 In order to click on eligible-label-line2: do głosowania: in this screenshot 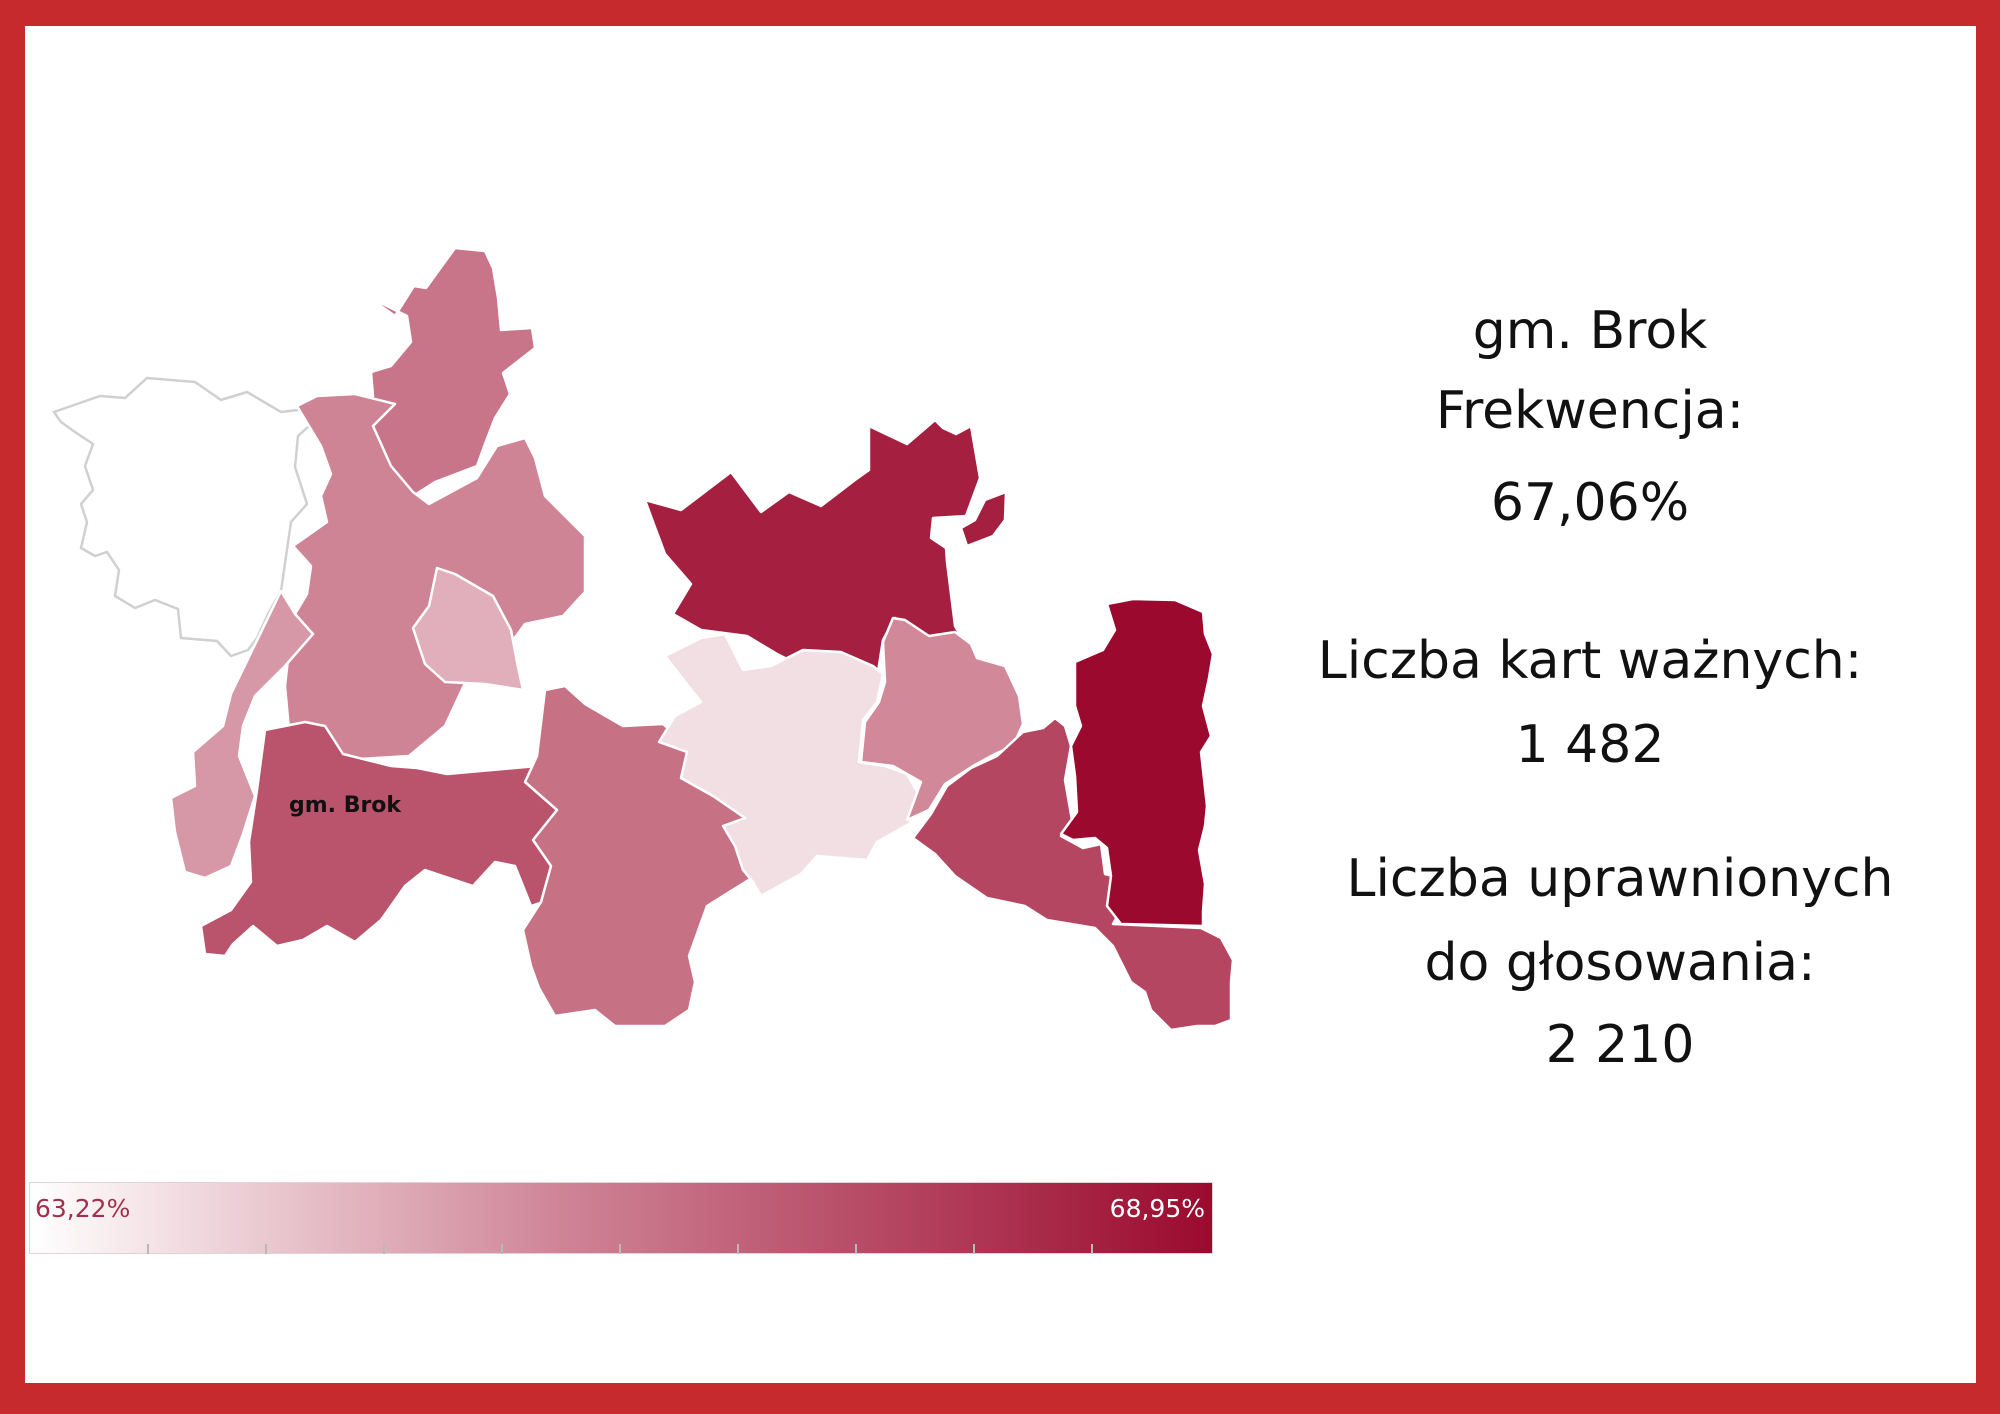, I will do `click(1620, 963)`.